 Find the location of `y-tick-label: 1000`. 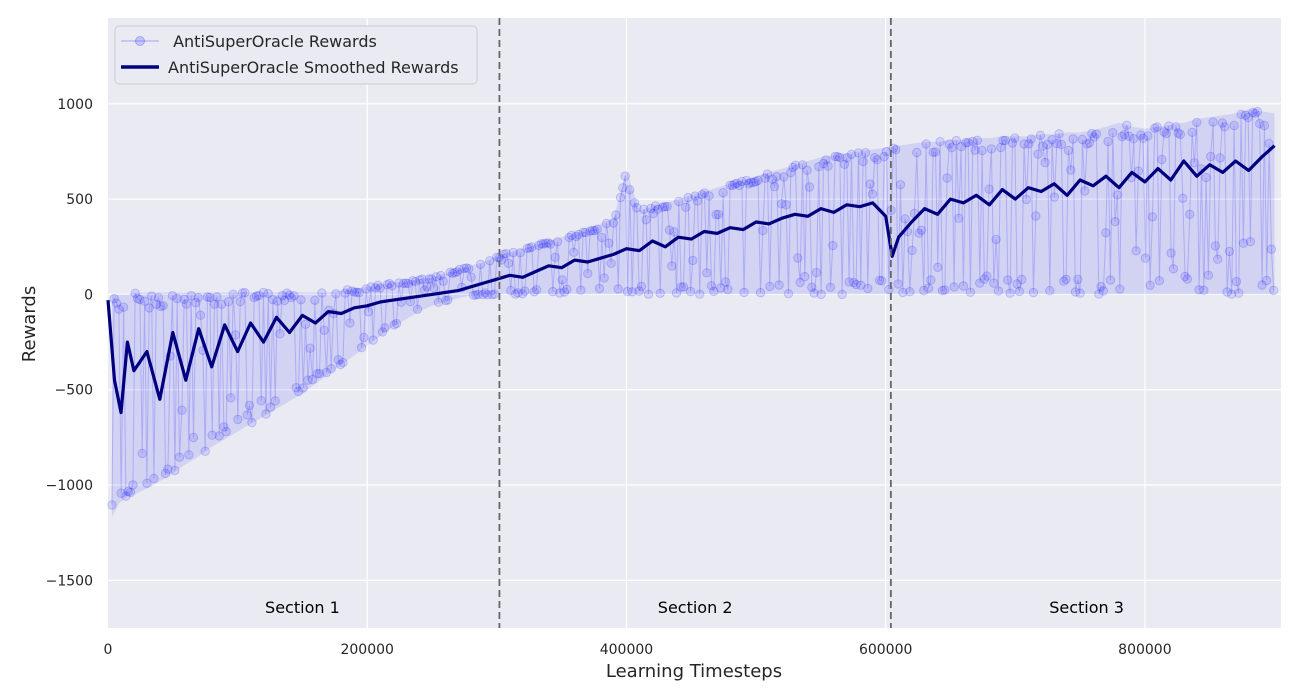

y-tick-label: 1000 is located at coordinates (75, 105).